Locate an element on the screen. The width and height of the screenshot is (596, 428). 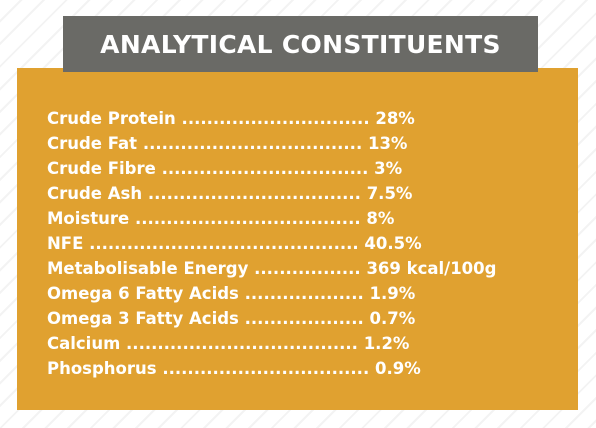
page-title: ANALYTICAL CONSTITUENTS is located at coordinates (300, 44).